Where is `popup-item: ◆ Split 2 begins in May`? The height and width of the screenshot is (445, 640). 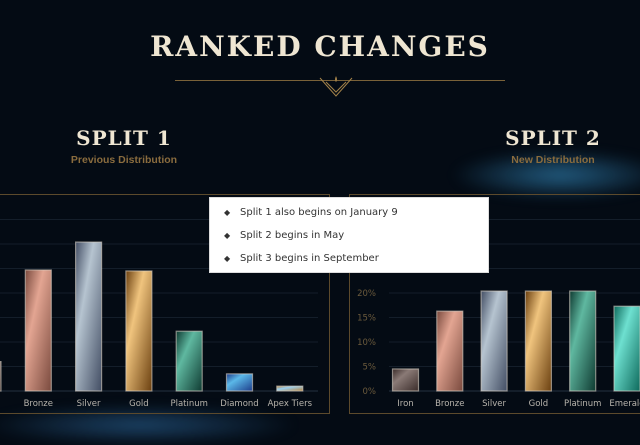 popup-item: ◆ Split 2 begins in May is located at coordinates (284, 235).